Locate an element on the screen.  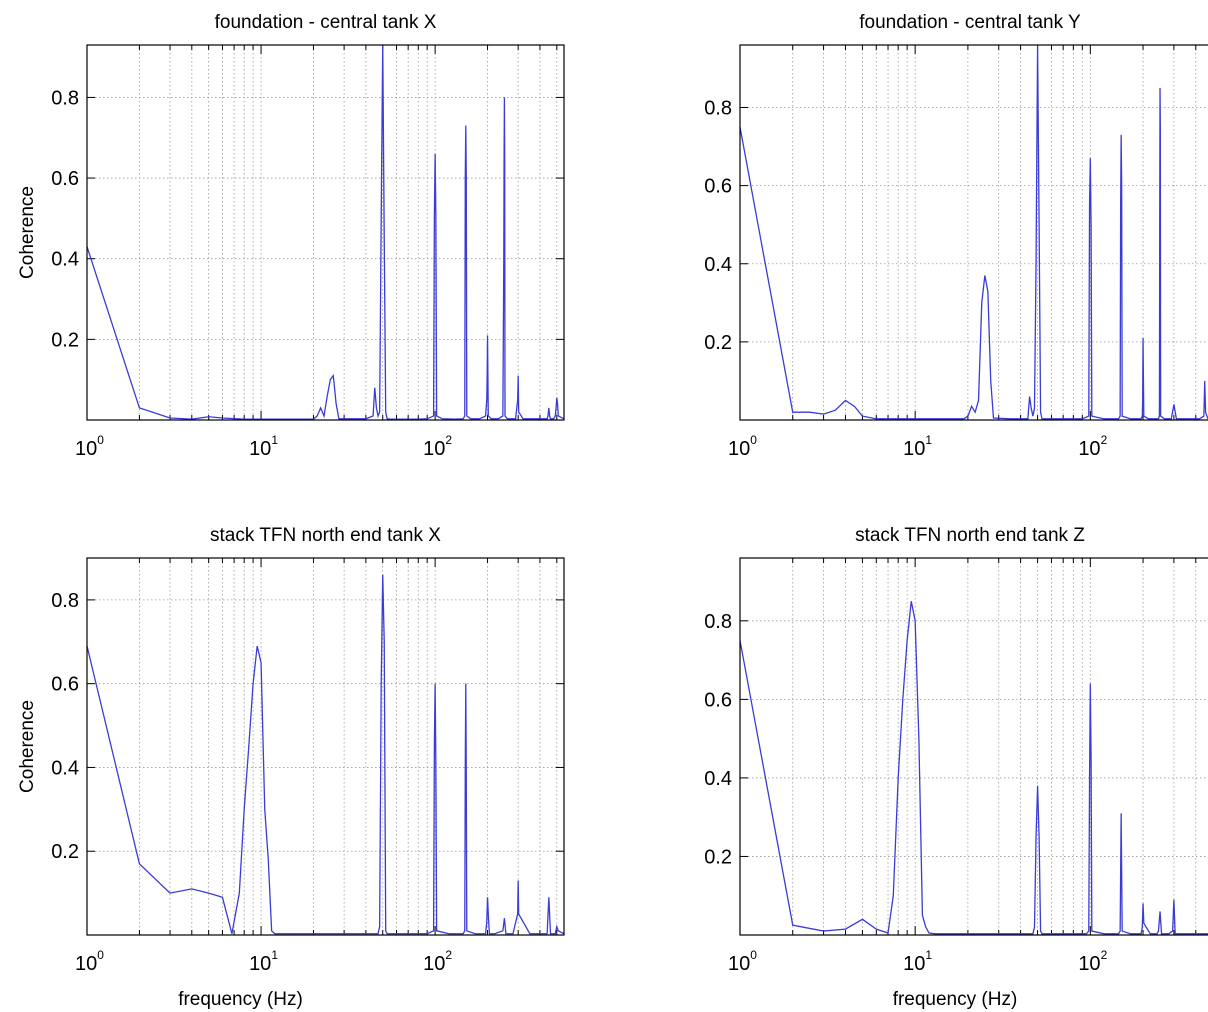
subplot-title: stack TFN north end tank X is located at coordinates (325, 535).